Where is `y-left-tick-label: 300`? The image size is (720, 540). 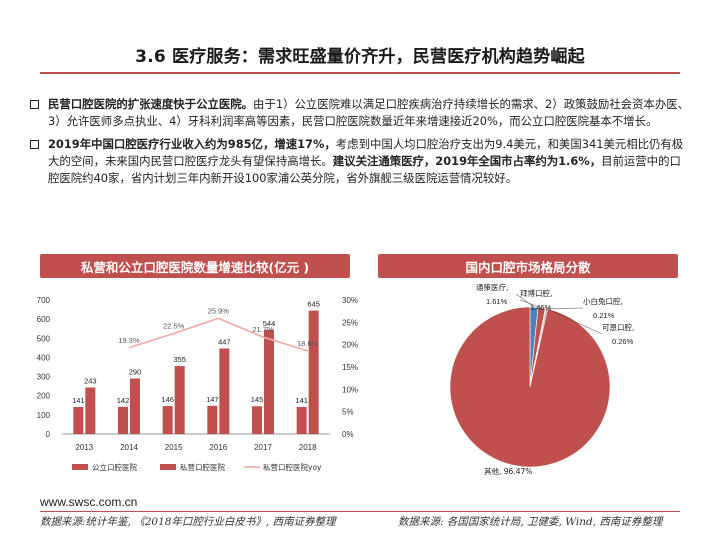 y-left-tick-label: 300 is located at coordinates (44, 377).